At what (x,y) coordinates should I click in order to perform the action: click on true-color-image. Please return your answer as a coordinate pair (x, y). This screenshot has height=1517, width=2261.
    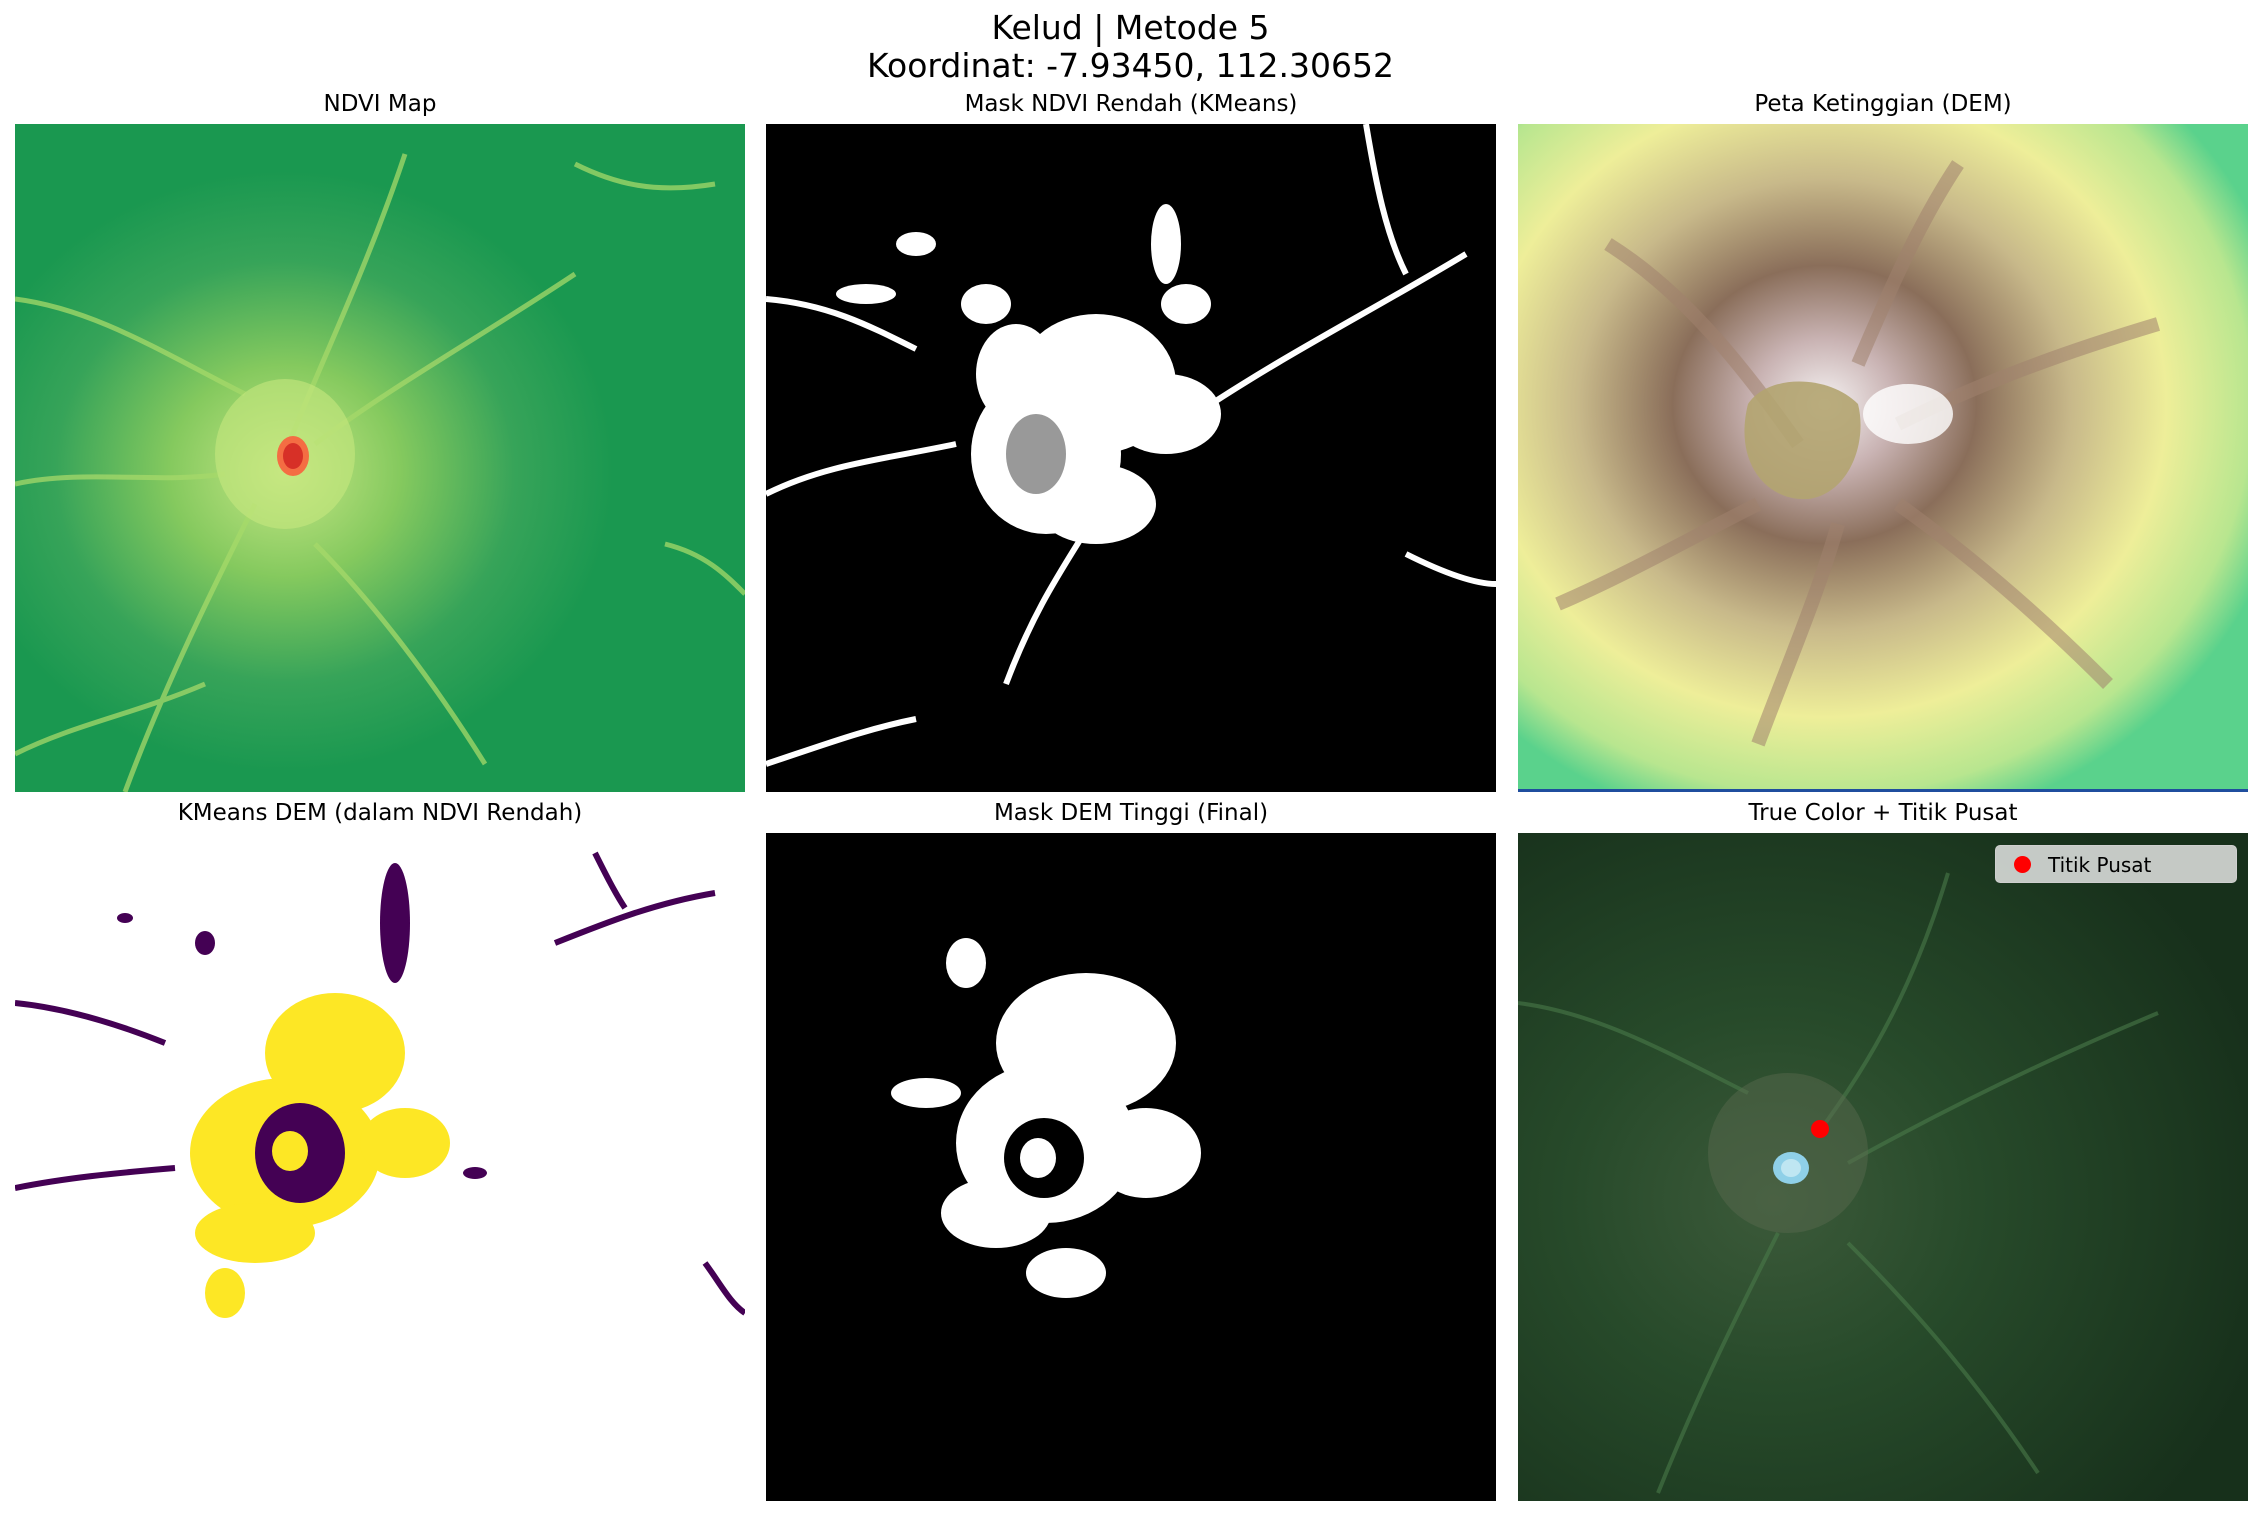
    Looking at the image, I should click on (1883, 1167).